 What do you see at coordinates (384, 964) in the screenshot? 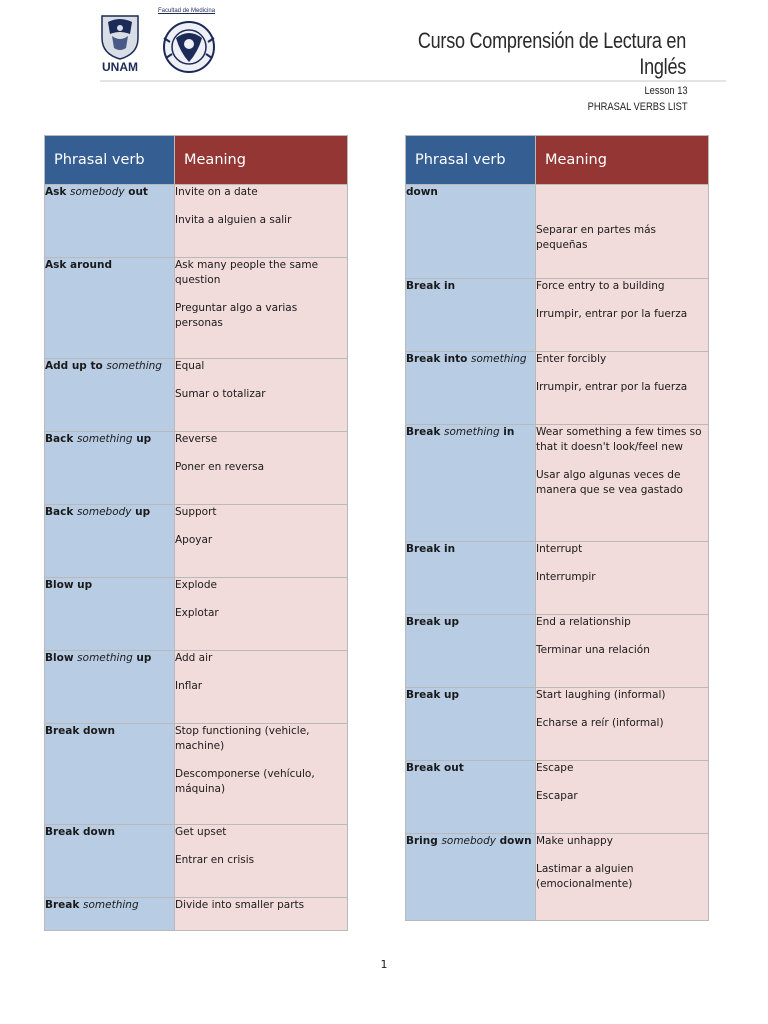
I see `page-number: 1` at bounding box center [384, 964].